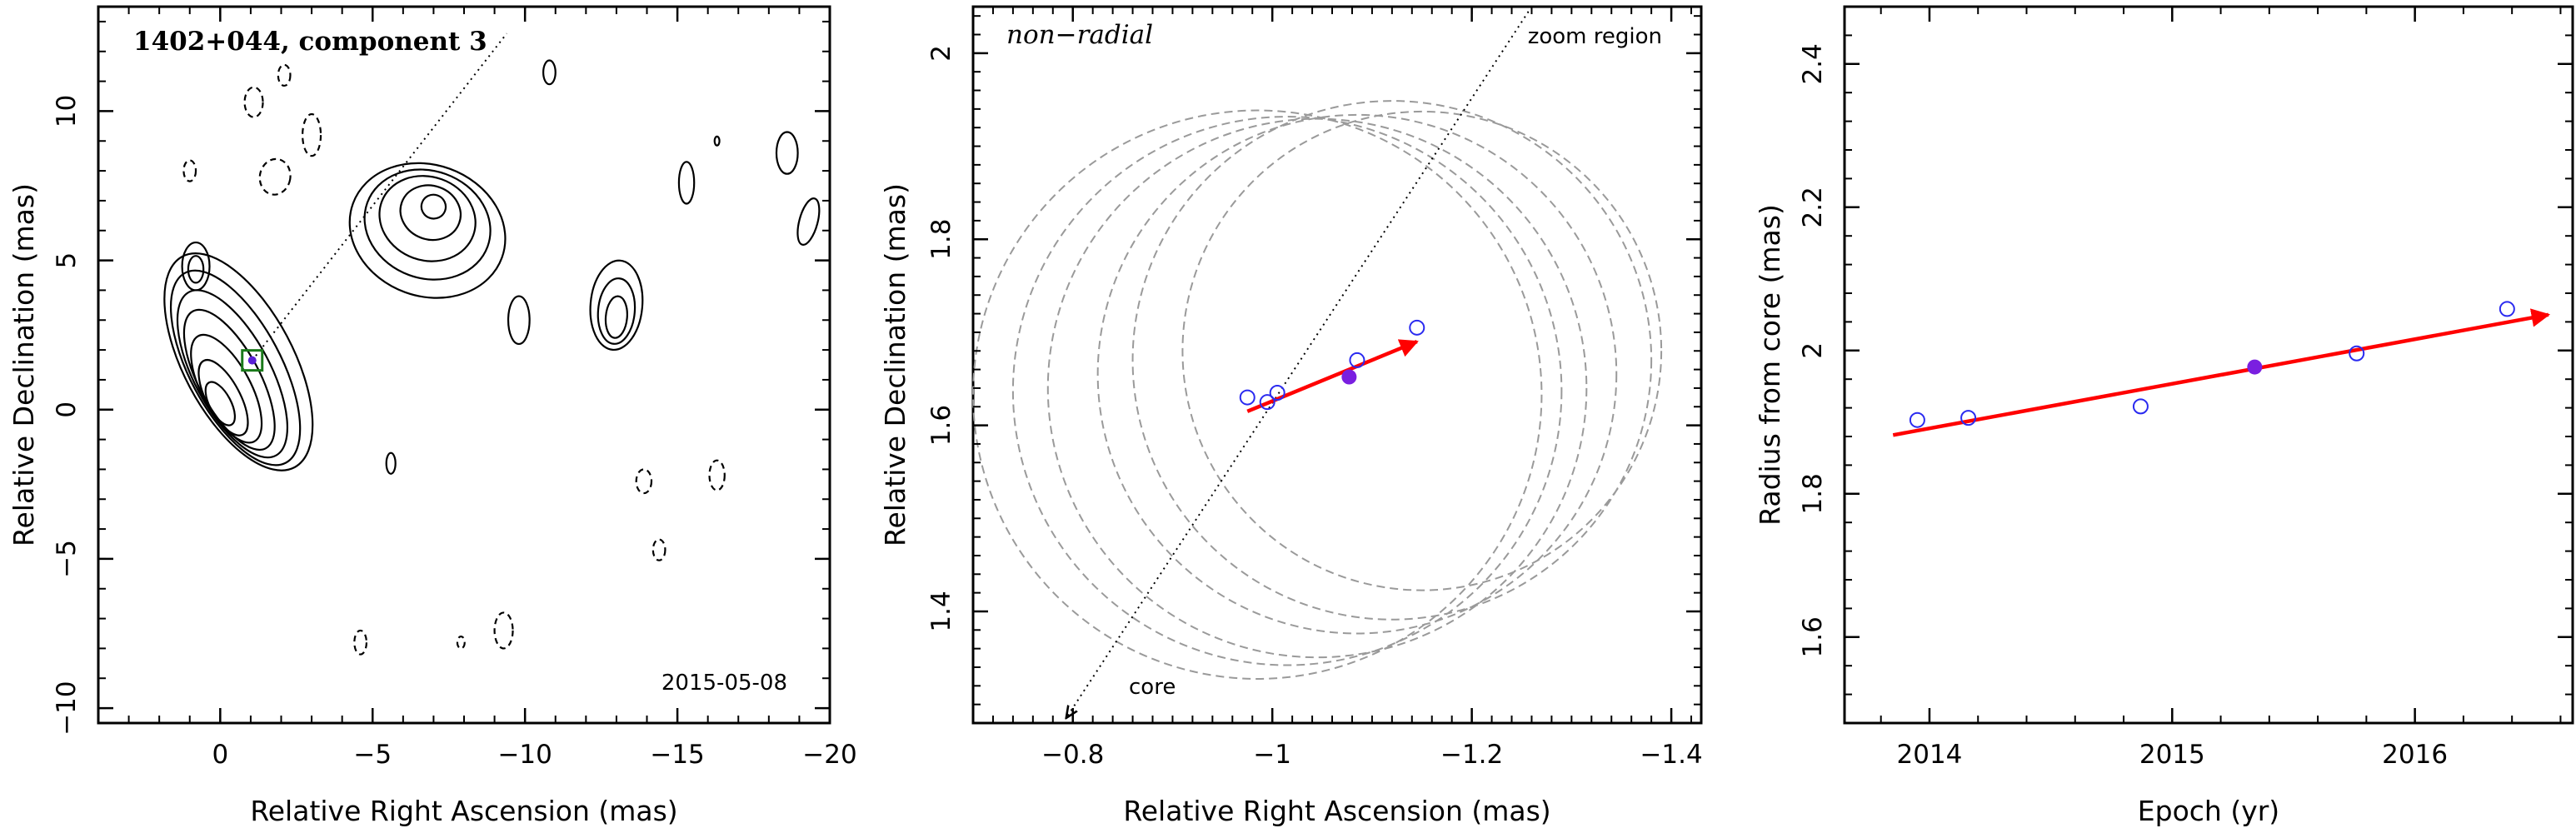 The width and height of the screenshot is (2576, 833). Describe the element at coordinates (2208, 811) in the screenshot. I see `panel-3-xlabel: Epoch (yr)` at that location.